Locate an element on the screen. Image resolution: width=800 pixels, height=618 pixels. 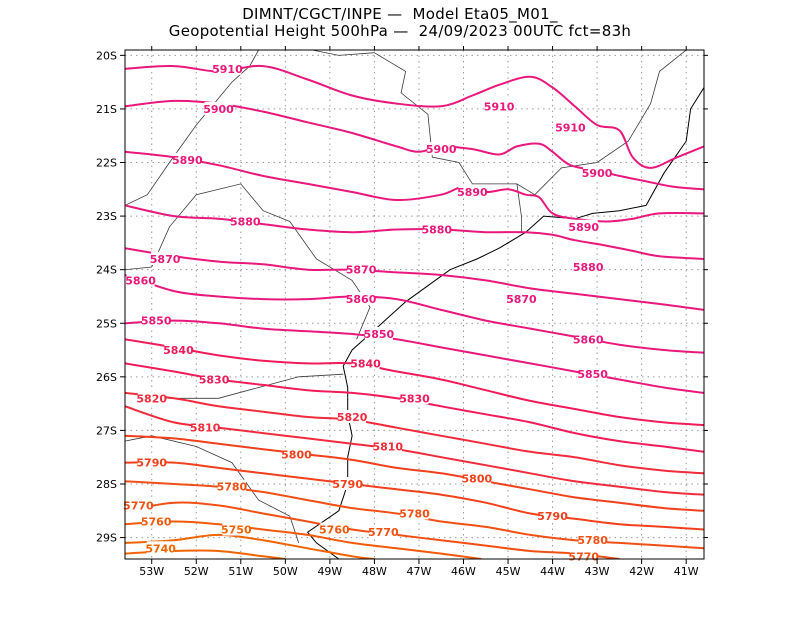
lon-tick-label: 49W is located at coordinates (329, 571).